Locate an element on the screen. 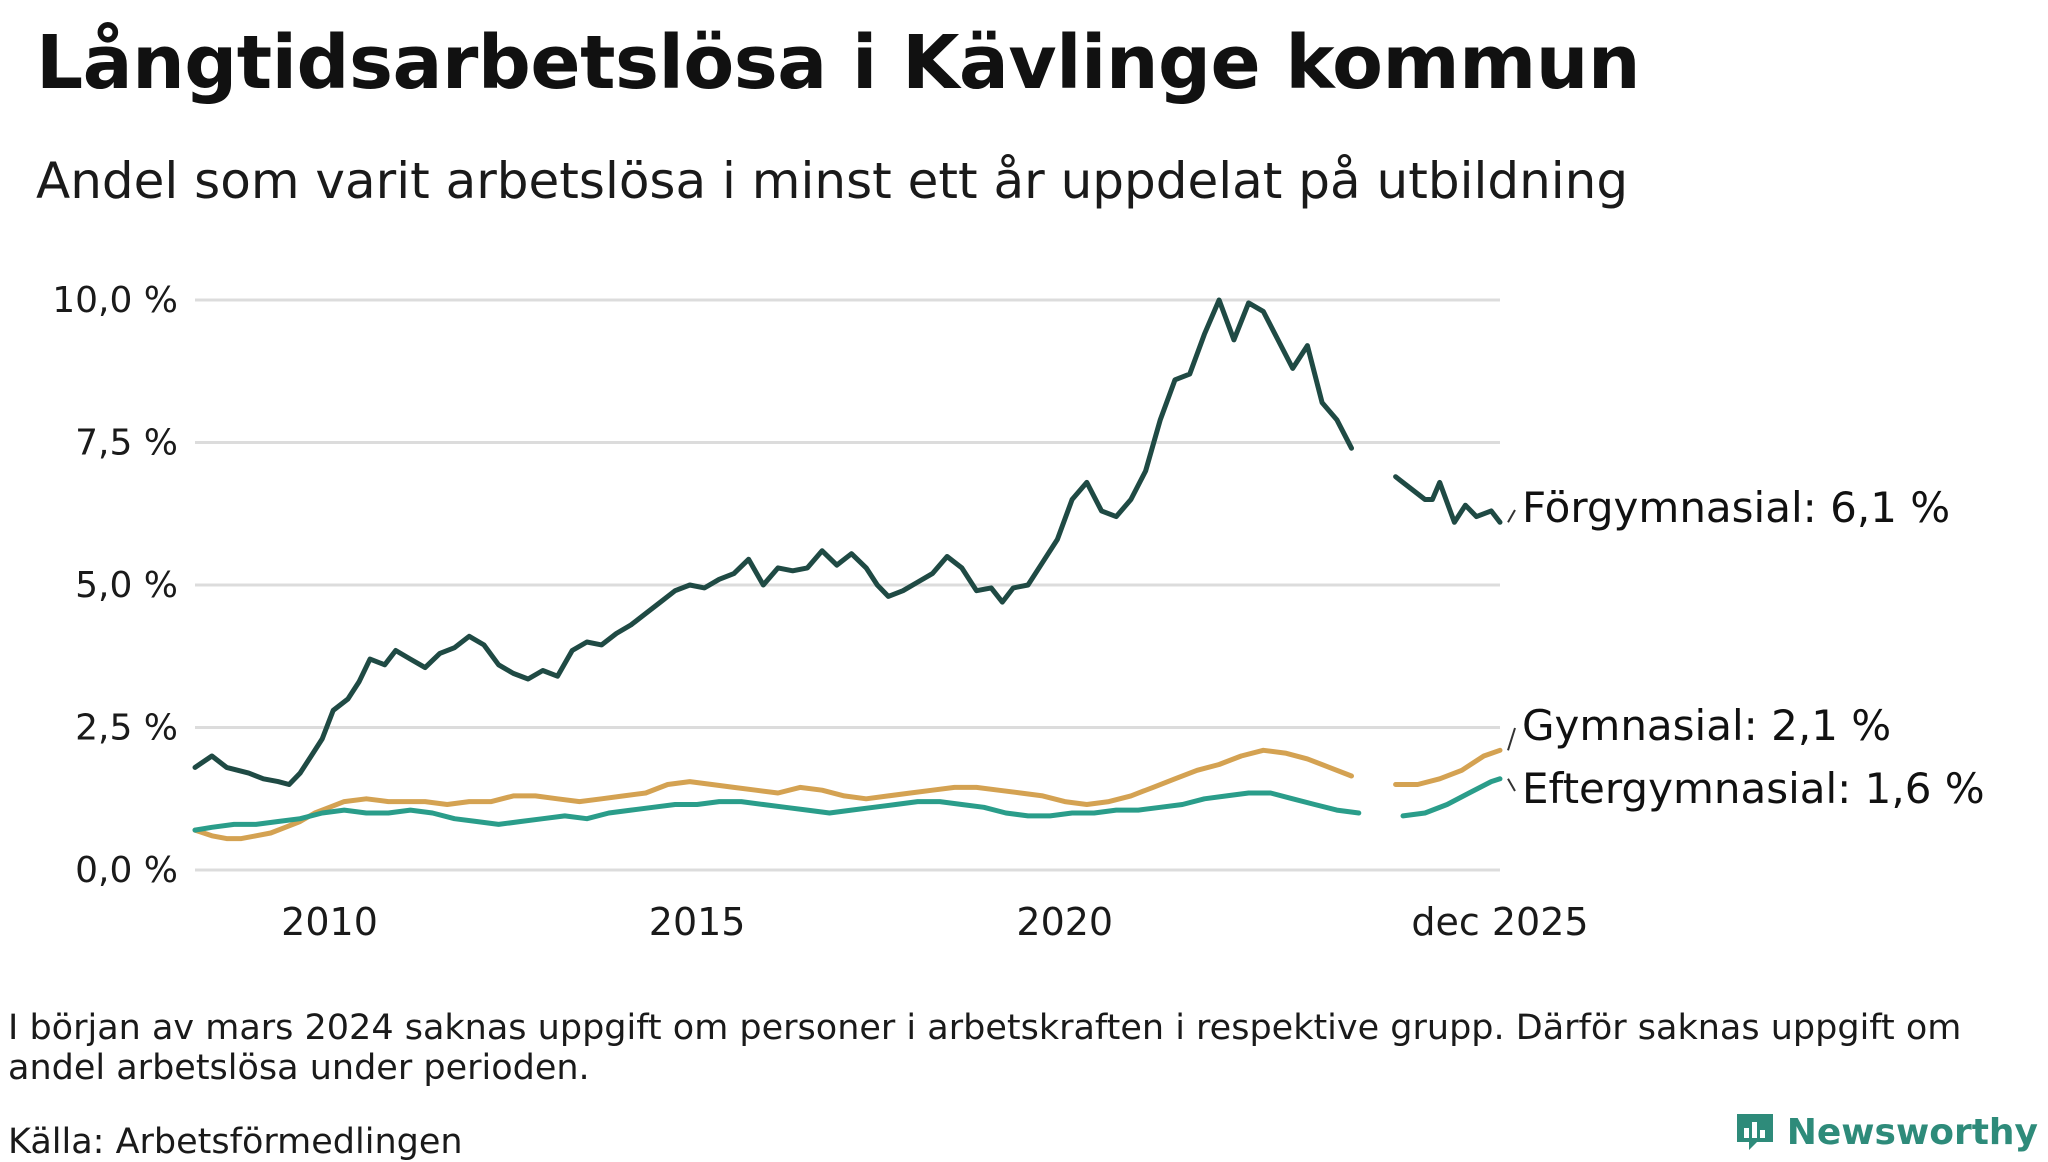  x-tick-label: 2020 is located at coordinates (1064, 922).